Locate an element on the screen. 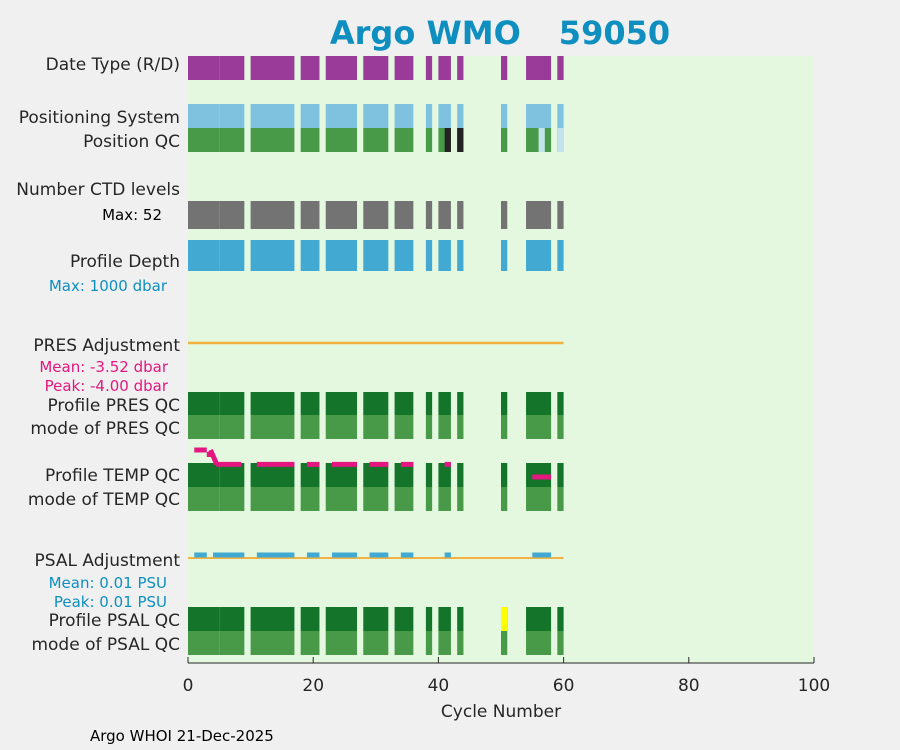  label-psal-adjustment: PSAL Adjustment is located at coordinates (108, 561).